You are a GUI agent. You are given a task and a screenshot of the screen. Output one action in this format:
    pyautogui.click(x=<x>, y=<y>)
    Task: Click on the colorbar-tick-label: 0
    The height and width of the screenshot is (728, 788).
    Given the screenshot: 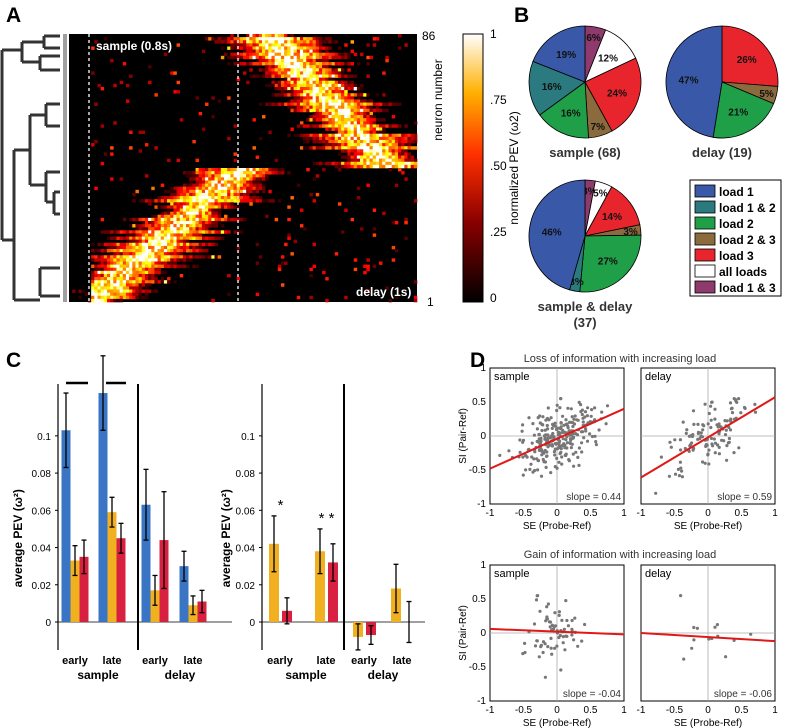 What is the action you would take?
    pyautogui.click(x=493, y=298)
    